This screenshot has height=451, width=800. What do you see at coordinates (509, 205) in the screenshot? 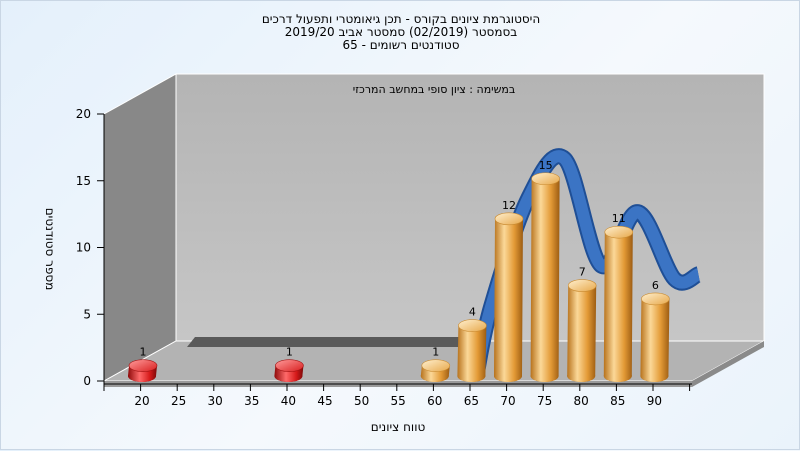
I see `bar-value-label: 12` at bounding box center [509, 205].